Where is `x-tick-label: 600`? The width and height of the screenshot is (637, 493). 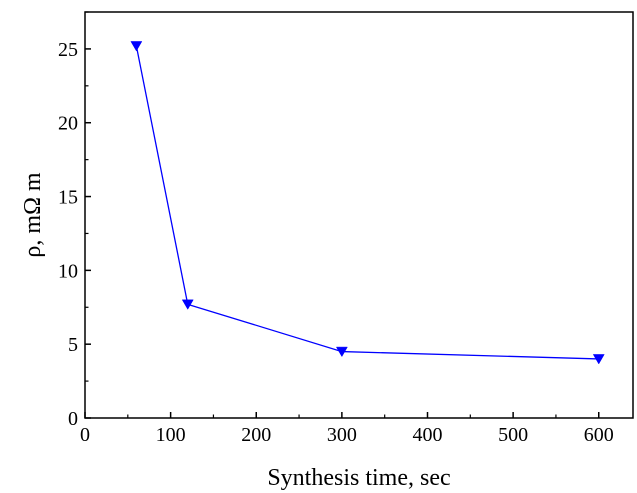
x-tick-label: 600 is located at coordinates (599, 435).